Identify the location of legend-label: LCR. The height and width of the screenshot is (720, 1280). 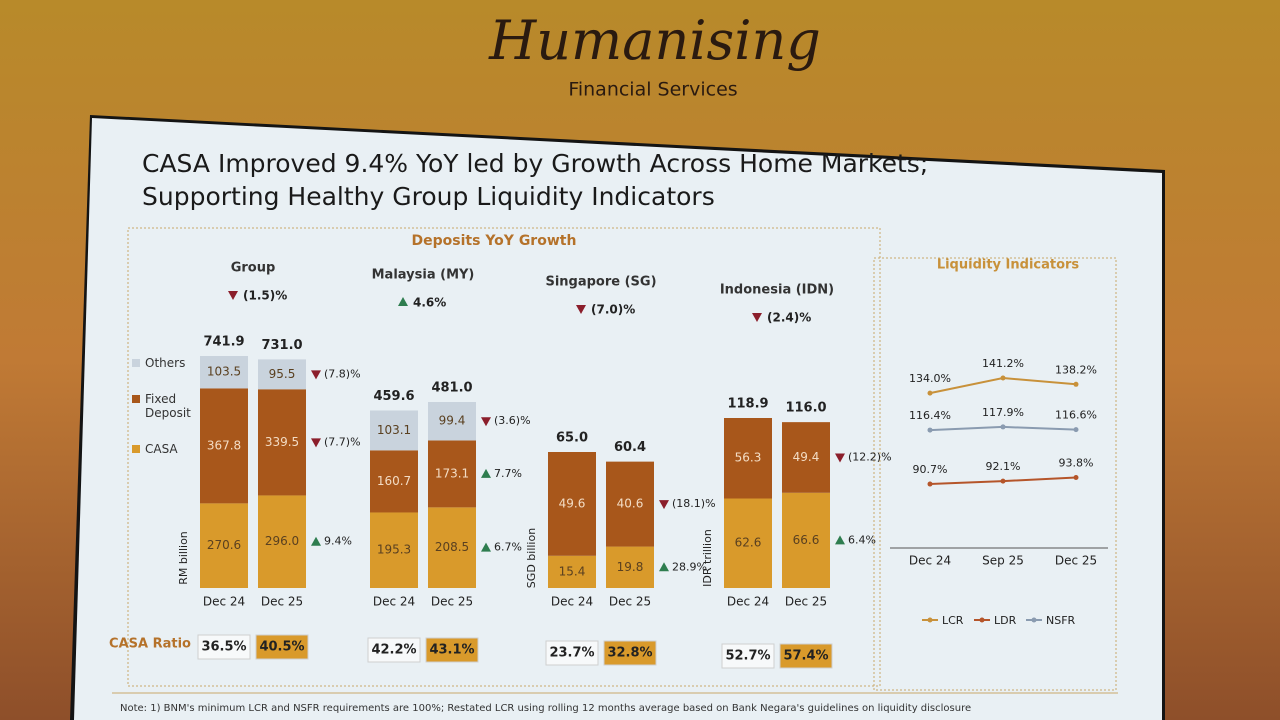
(953, 620).